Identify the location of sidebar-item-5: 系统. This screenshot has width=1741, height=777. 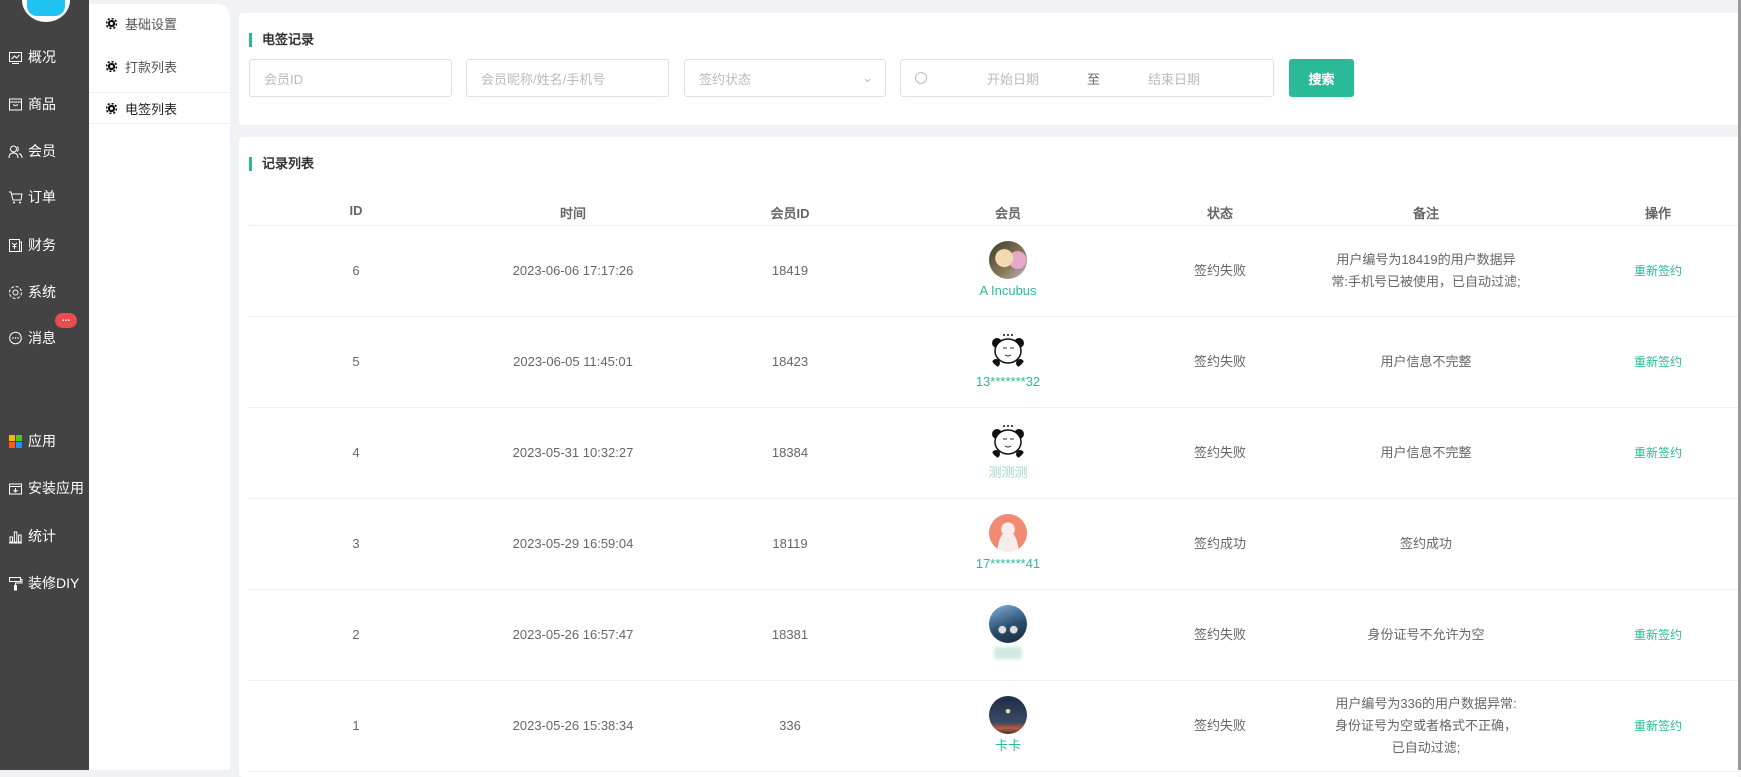
(32, 292).